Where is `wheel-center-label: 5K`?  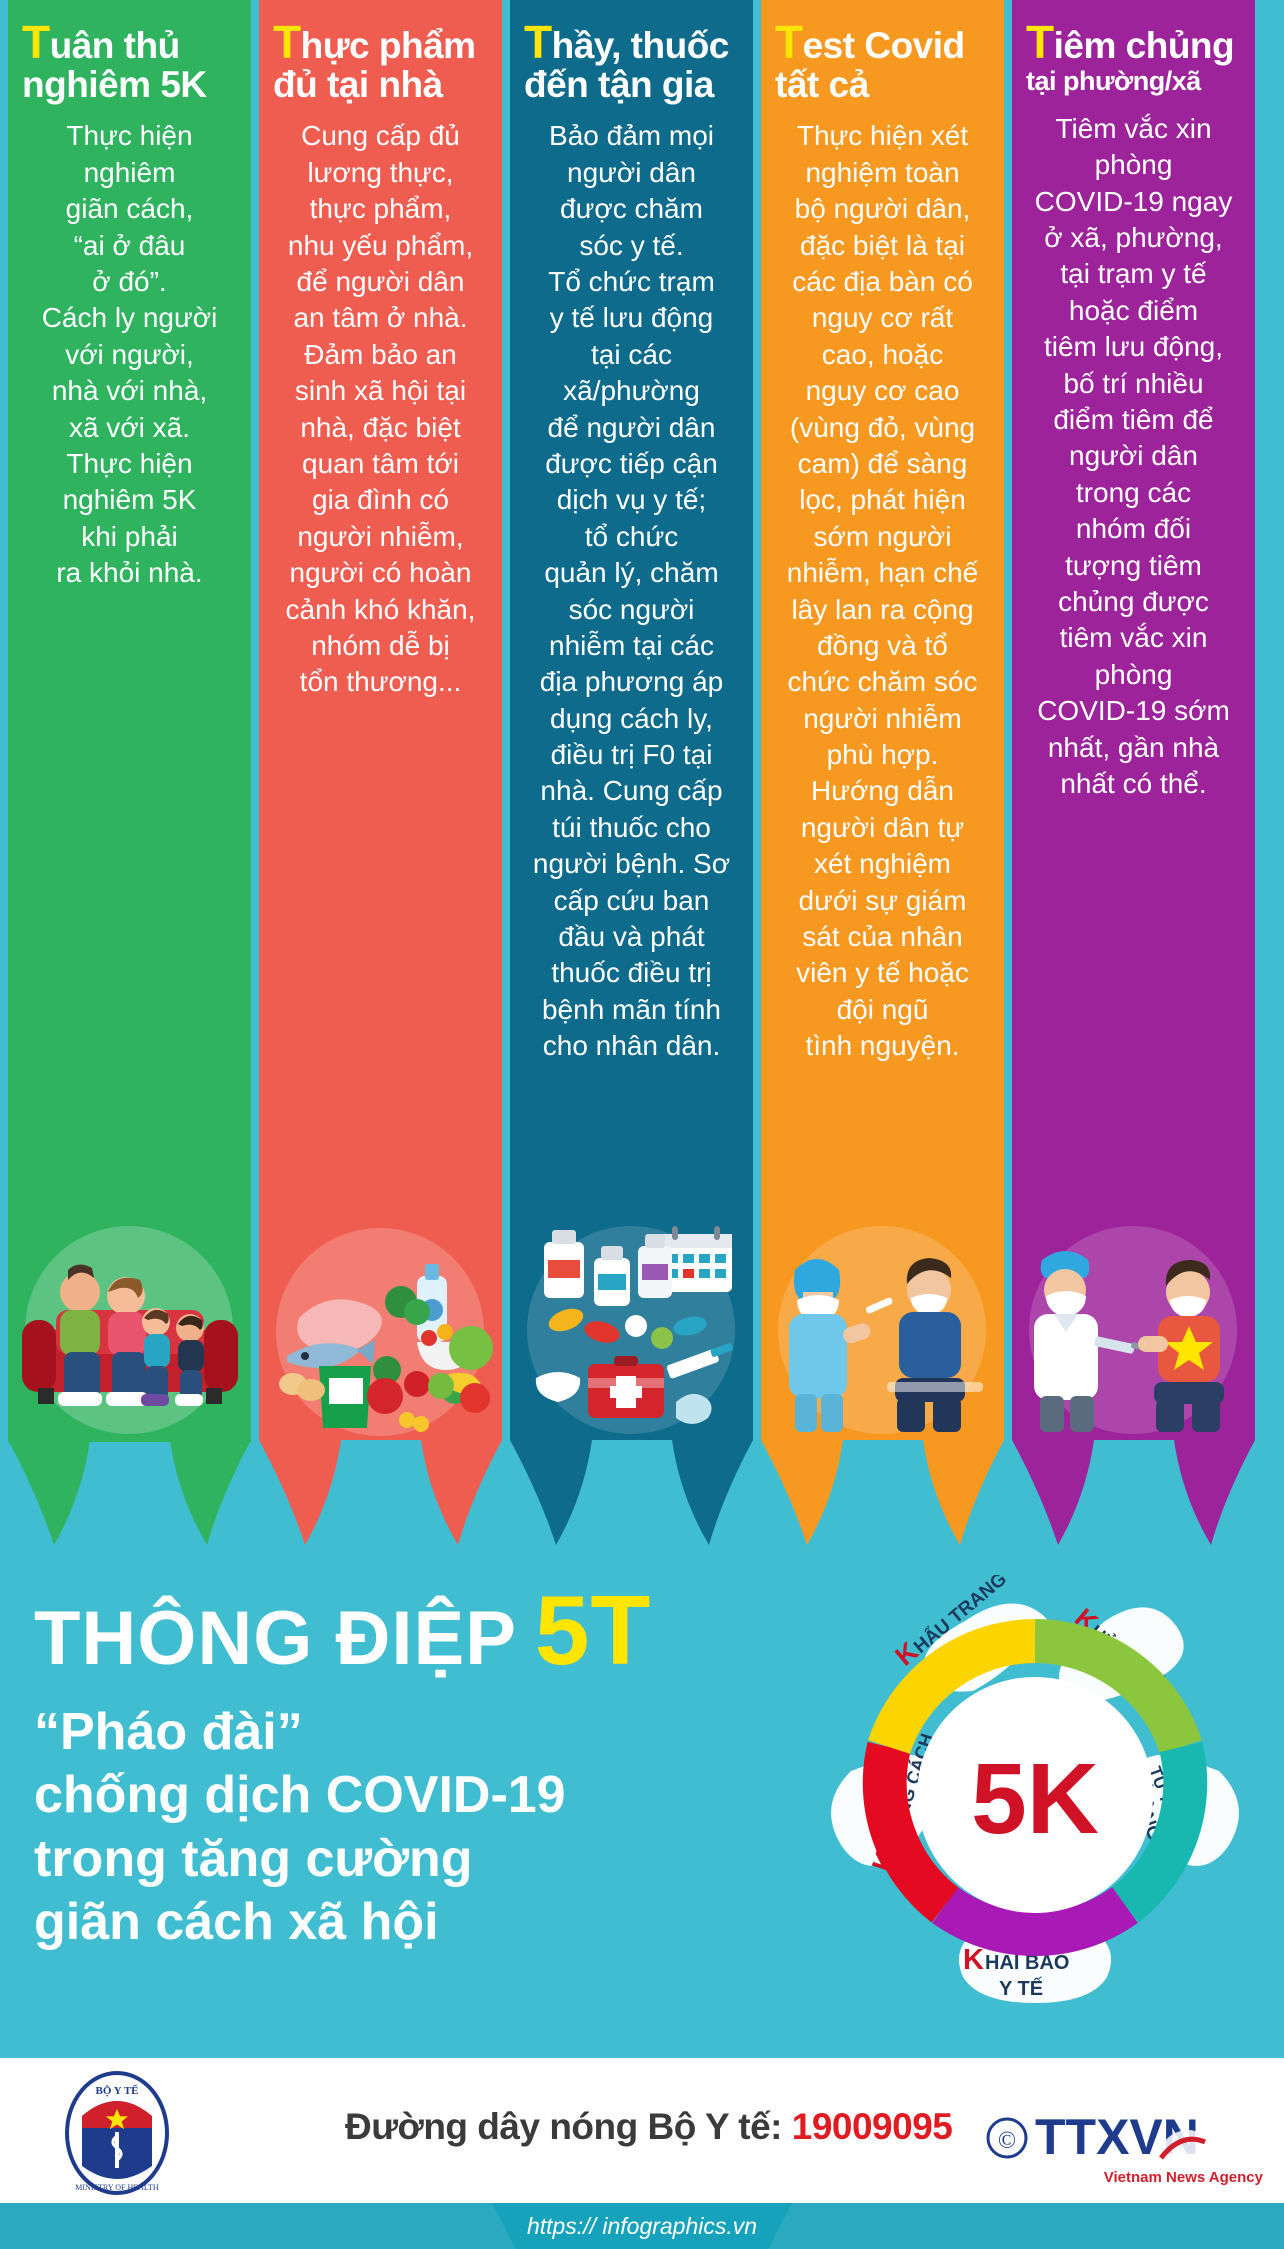 wheel-center-label: 5K is located at coordinates (1035, 1799).